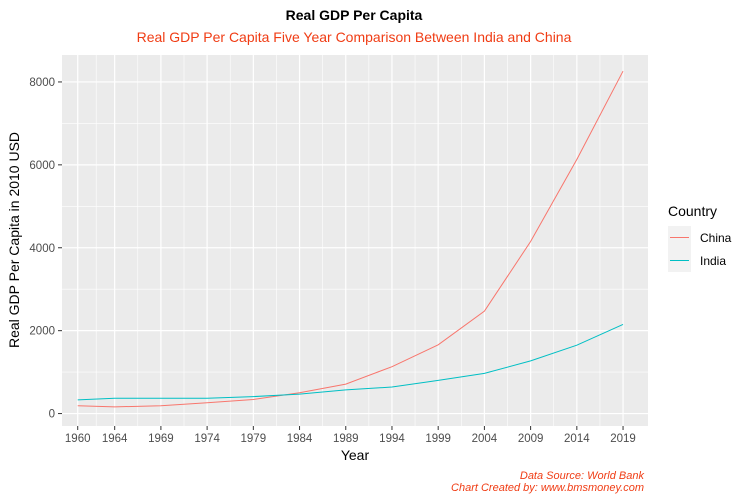 Image resolution: width=750 pixels, height=500 pixels. What do you see at coordinates (207, 439) in the screenshot?
I see `x-tick-label: 1974` at bounding box center [207, 439].